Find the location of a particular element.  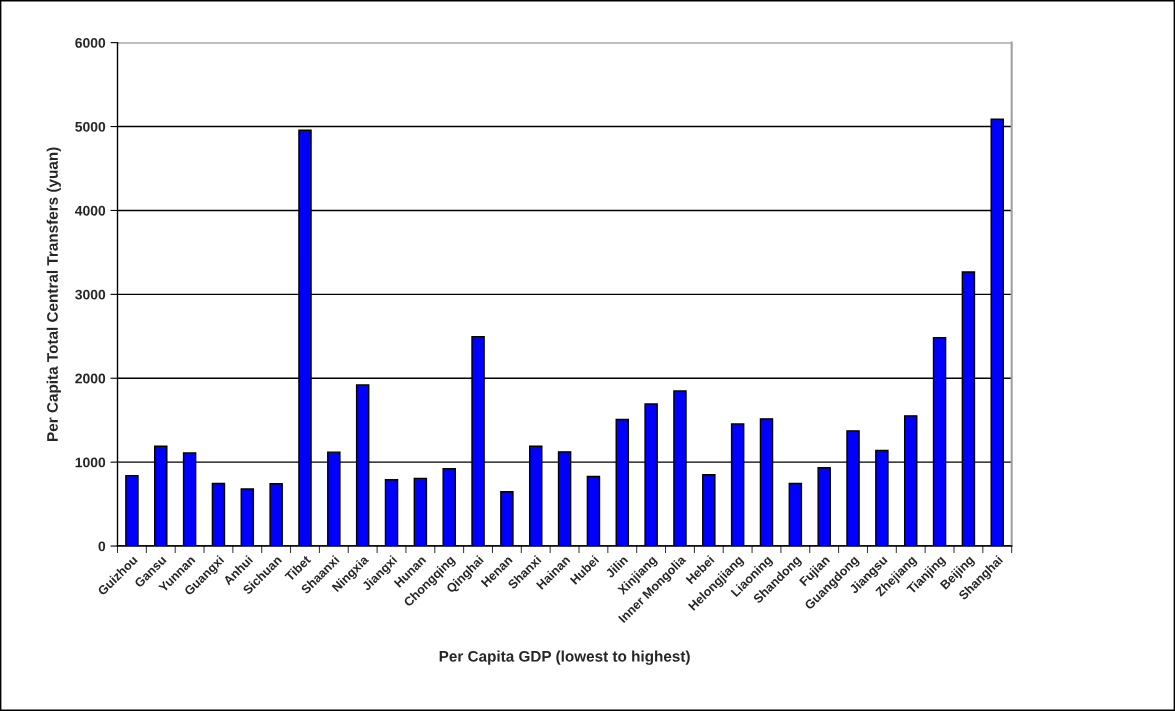

y-tick-label: 0 is located at coordinates (102, 546).